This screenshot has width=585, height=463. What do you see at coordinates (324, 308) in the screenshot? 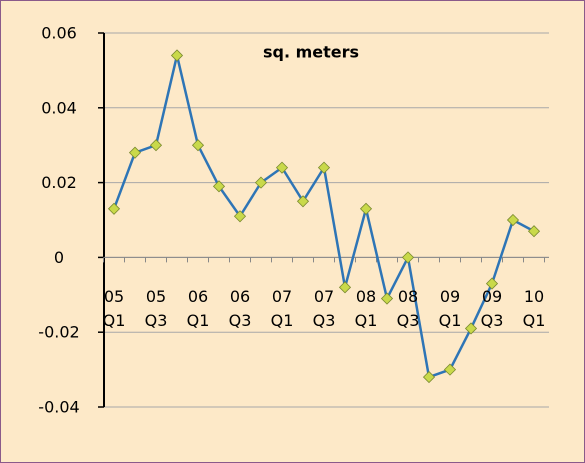
I see `x-tick-label: 07 Q3` at bounding box center [324, 308].